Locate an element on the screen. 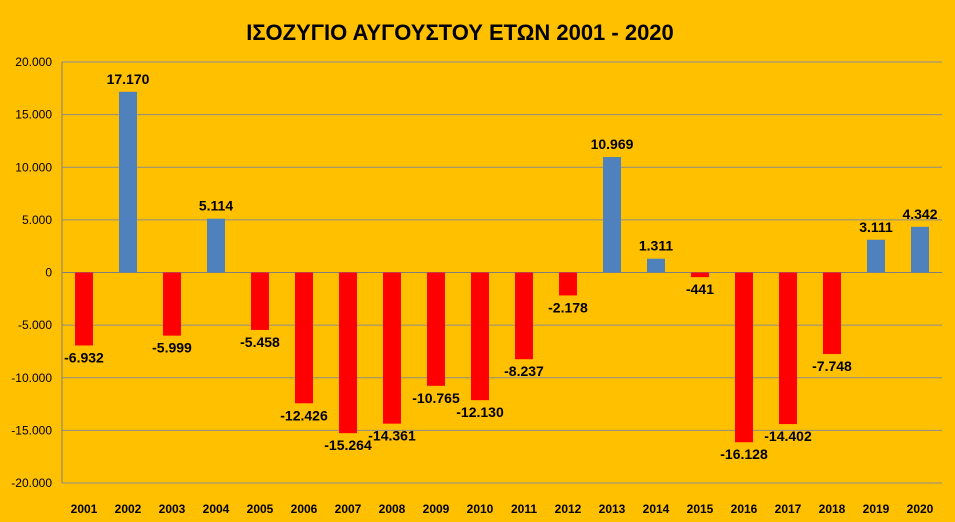 The height and width of the screenshot is (522, 955). x-tick-label: 2008 is located at coordinates (392, 509).